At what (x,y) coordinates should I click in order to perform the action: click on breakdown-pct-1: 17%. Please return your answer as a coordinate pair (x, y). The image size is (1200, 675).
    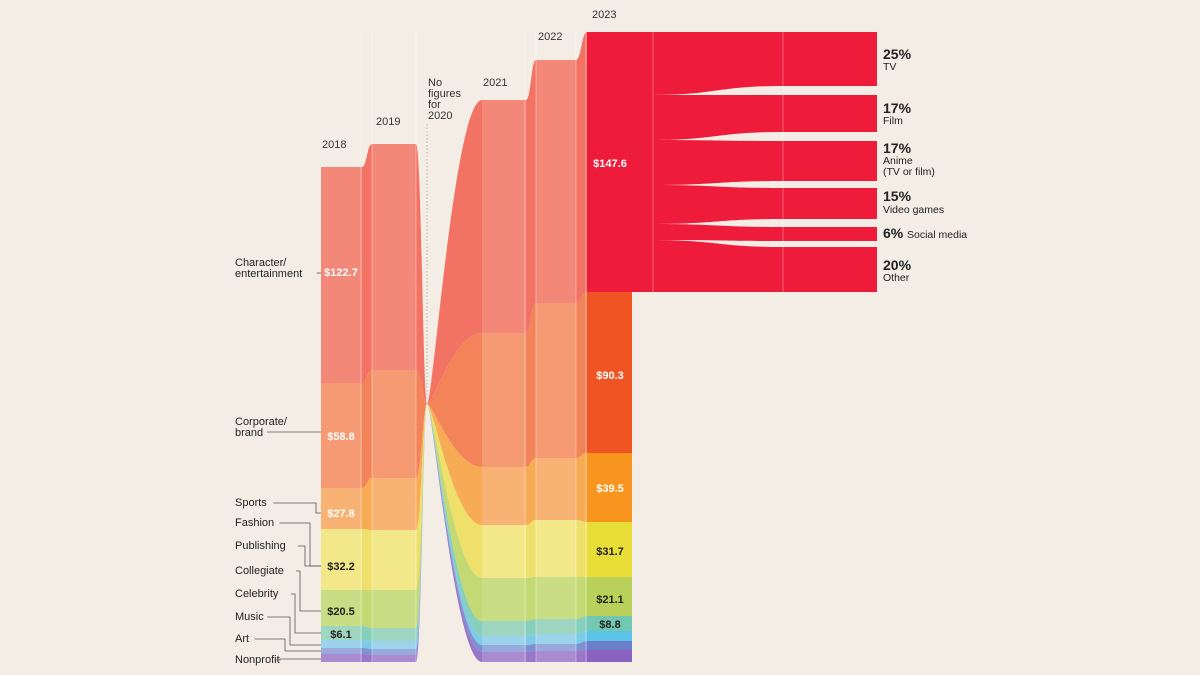
    Looking at the image, I should click on (897, 108).